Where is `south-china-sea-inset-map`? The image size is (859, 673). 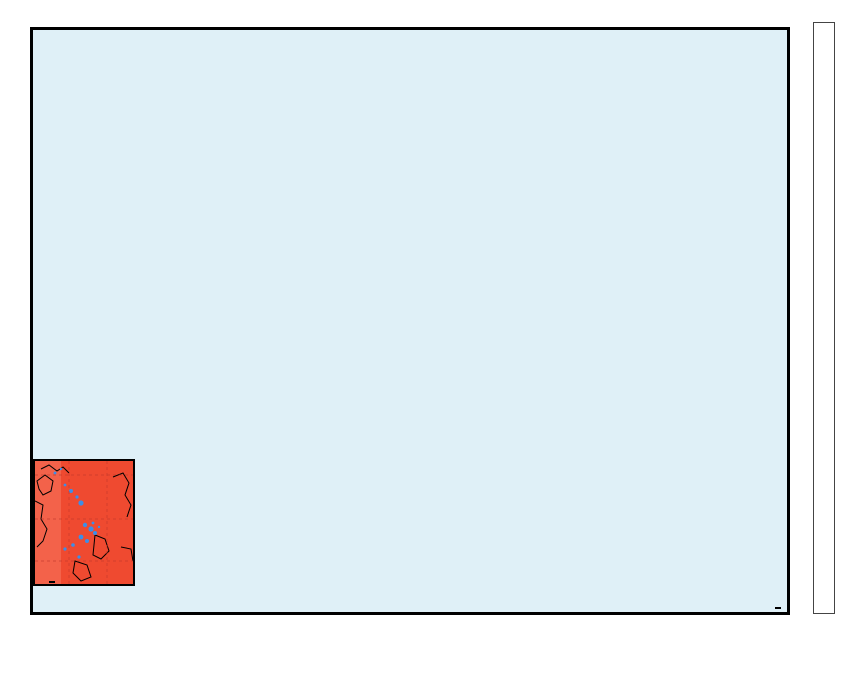 south-china-sea-inset-map is located at coordinates (84, 522).